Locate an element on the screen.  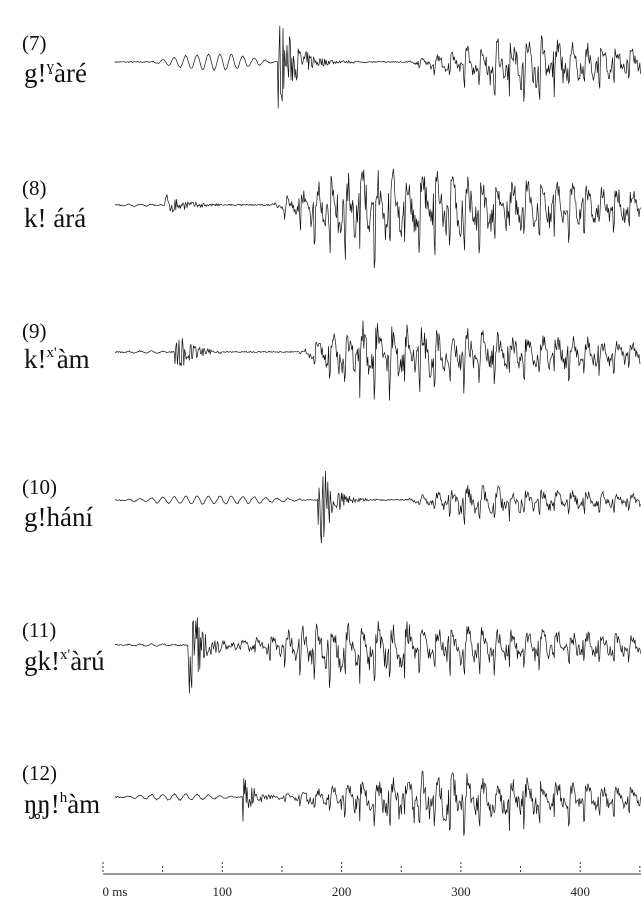
time-axis: 0 ms 100 200 300 400 is located at coordinates (371, 880).